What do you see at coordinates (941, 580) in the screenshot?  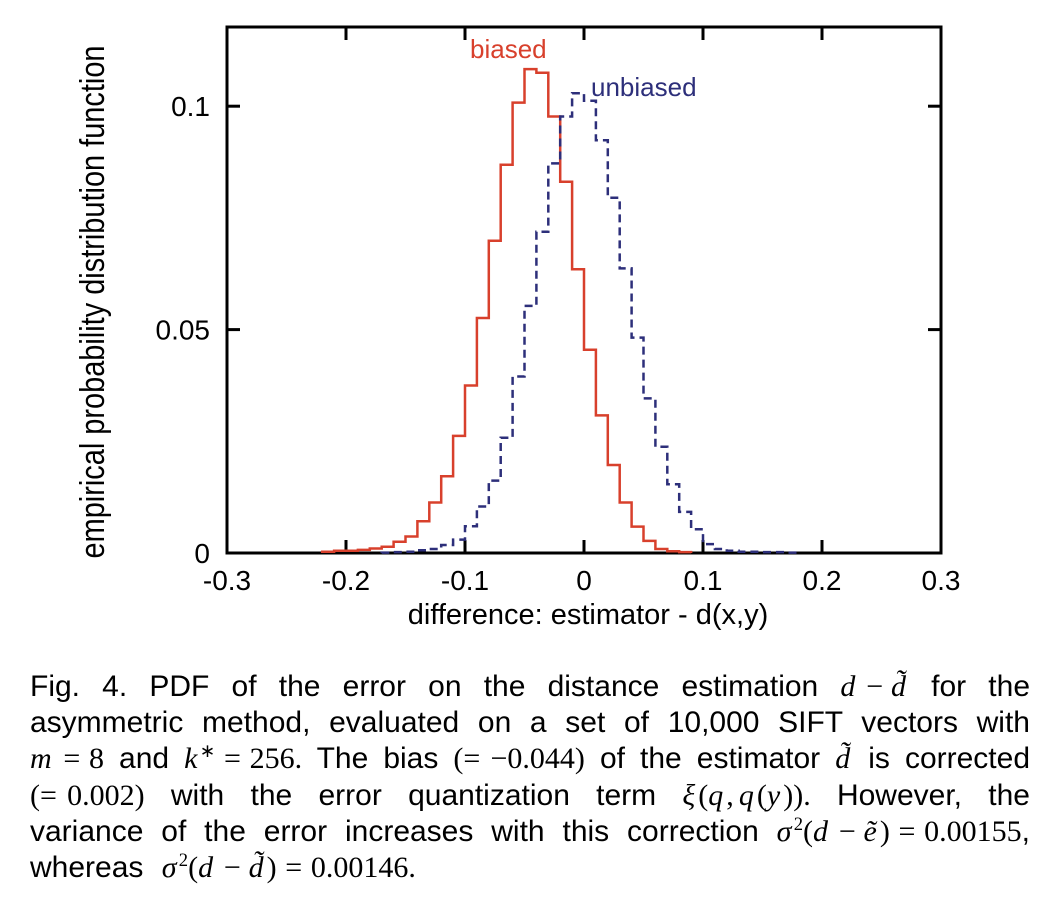 I see `svg-text: 0.3` at bounding box center [941, 580].